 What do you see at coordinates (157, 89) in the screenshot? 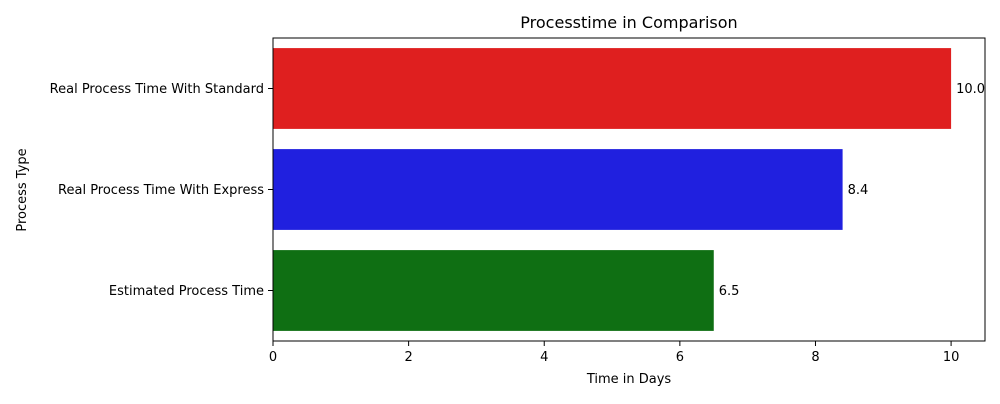
I see `y-tick-label: Real Process Time With Standard` at bounding box center [157, 89].